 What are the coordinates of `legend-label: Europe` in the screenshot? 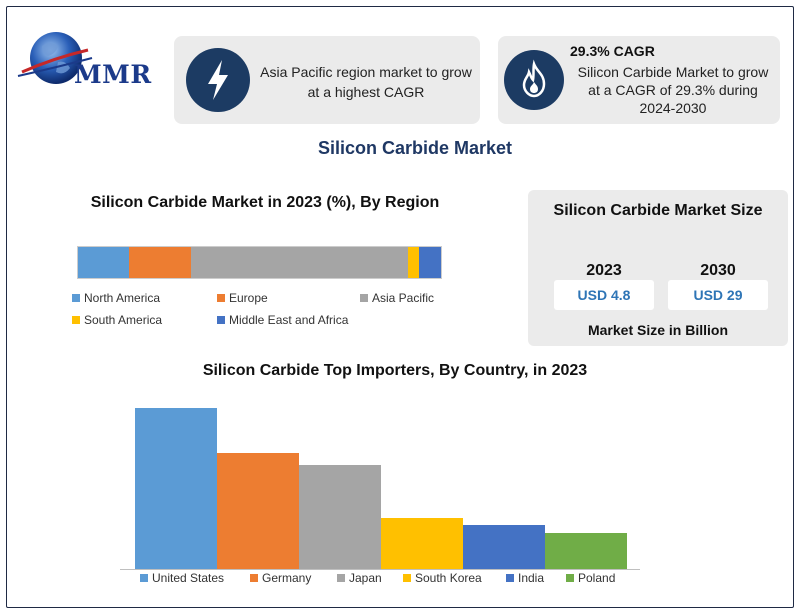 It's located at (248, 298).